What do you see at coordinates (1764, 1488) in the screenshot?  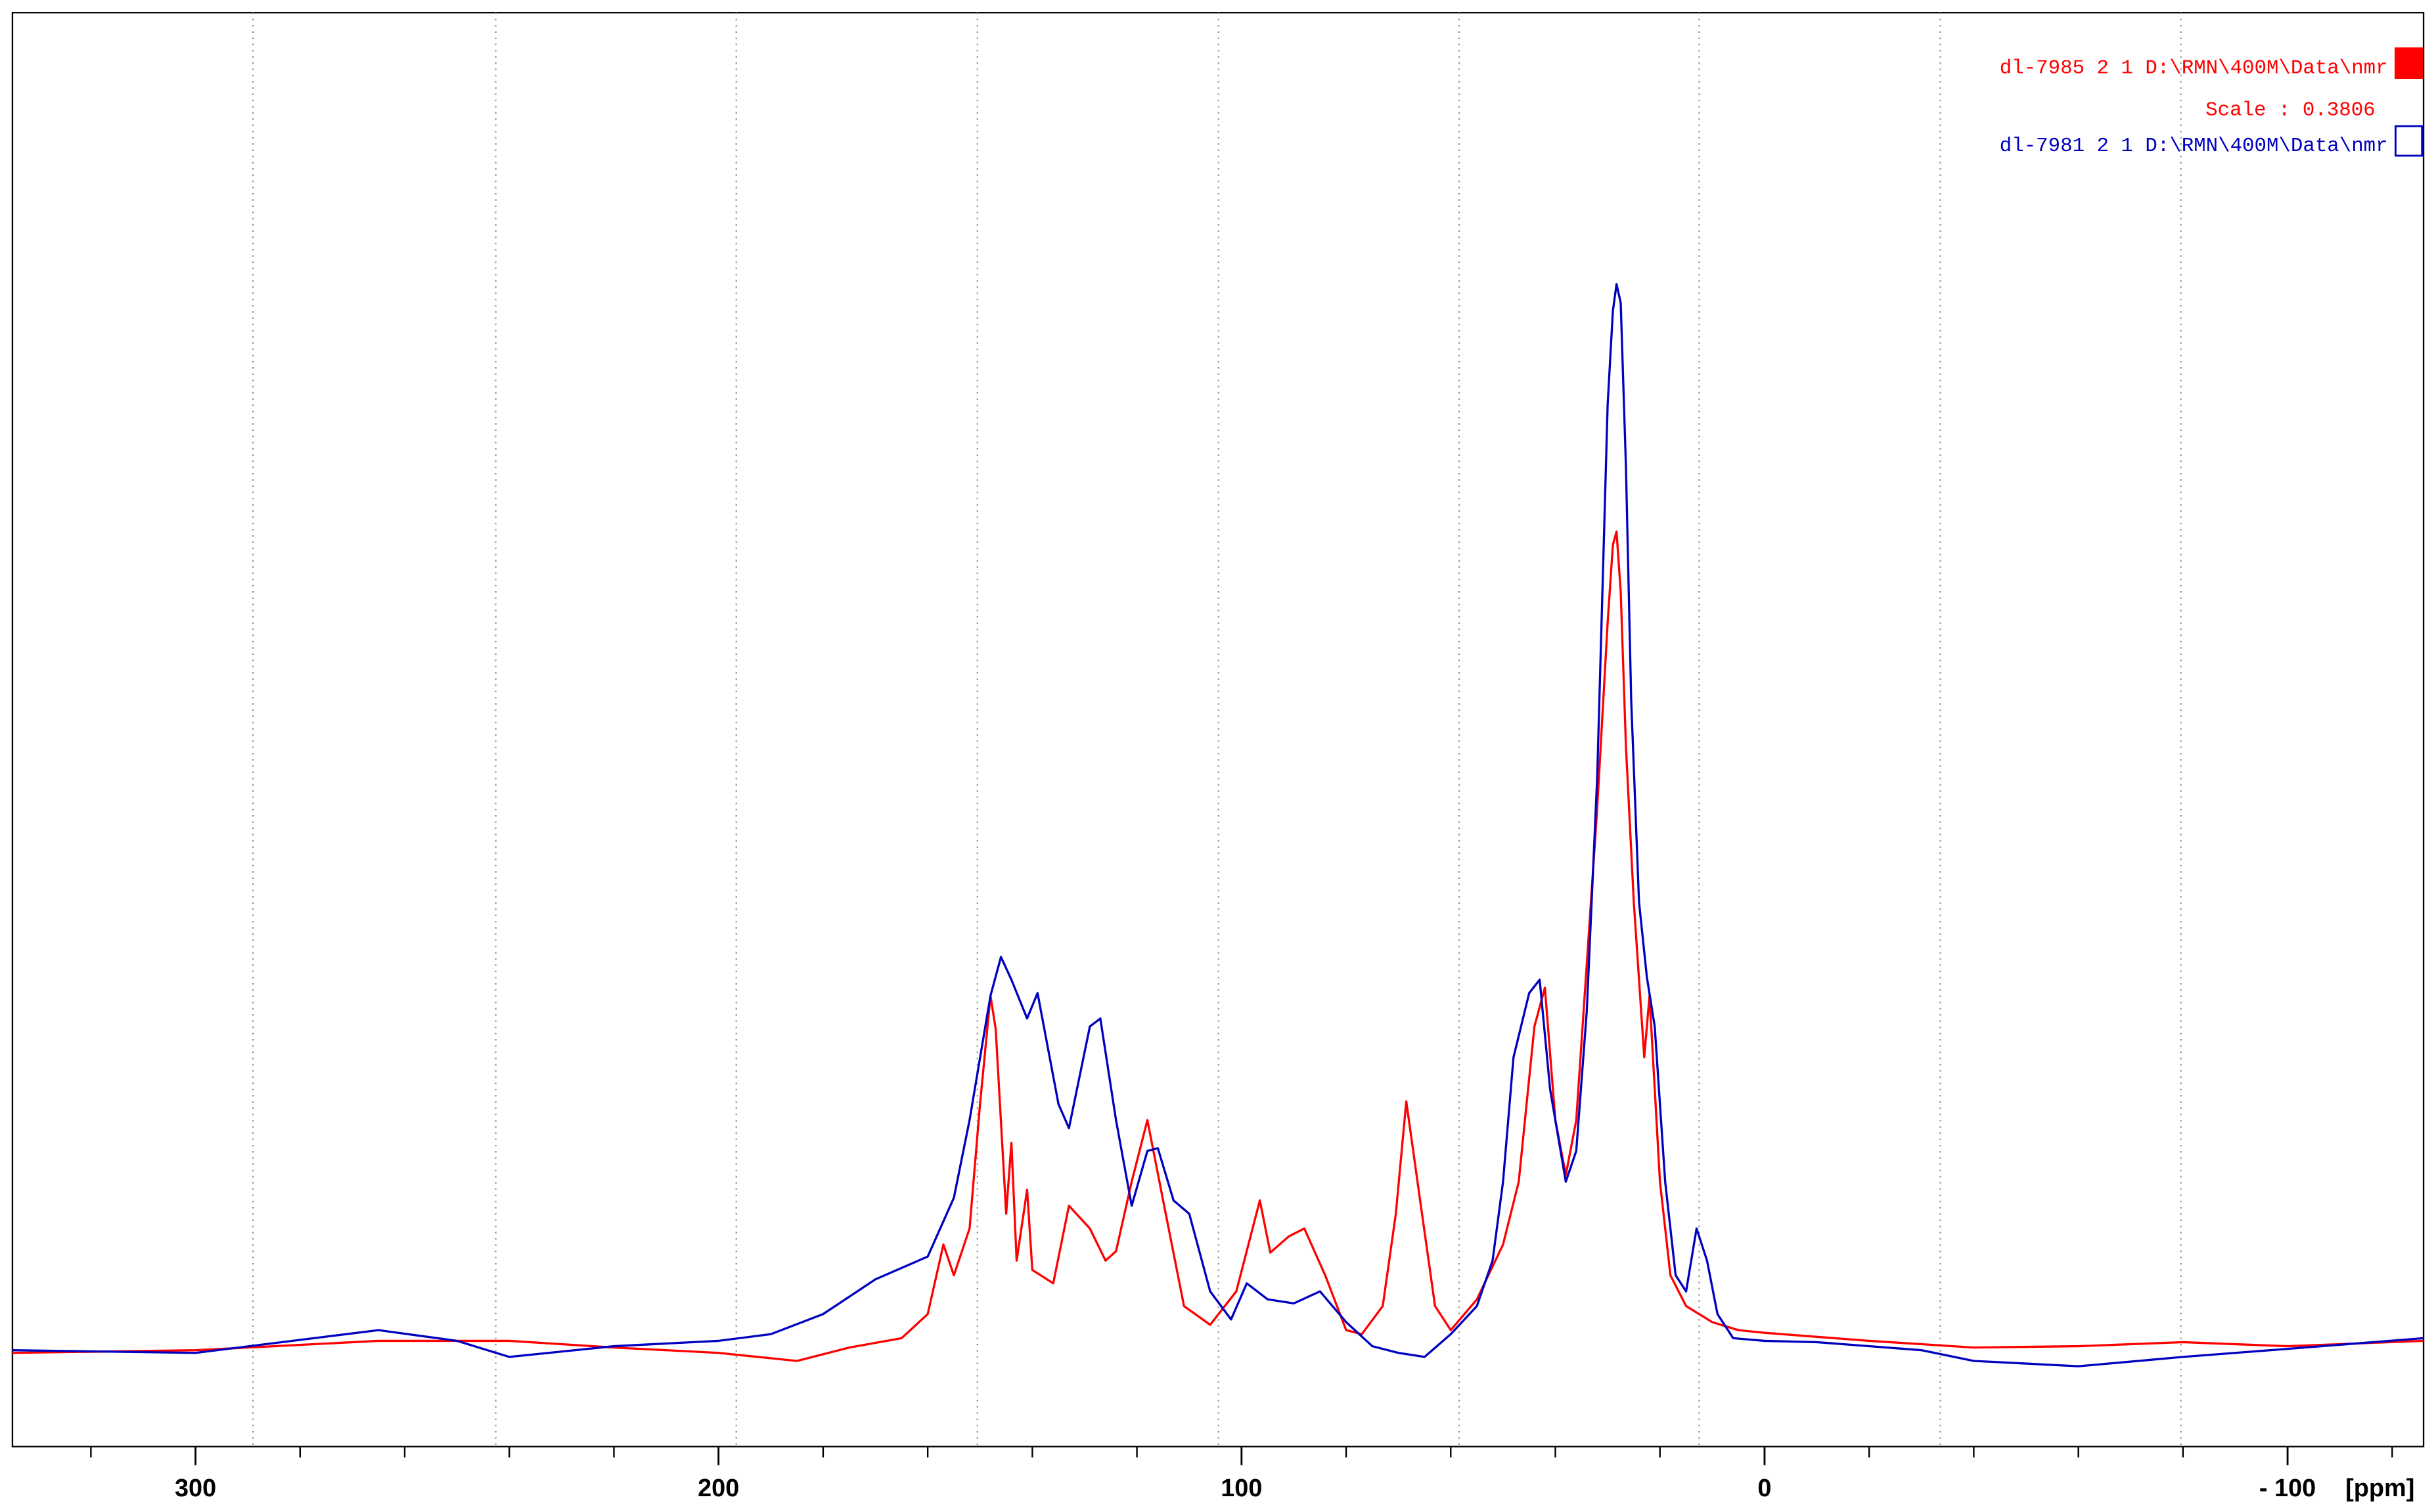 I see `x-tick-label: 0` at bounding box center [1764, 1488].